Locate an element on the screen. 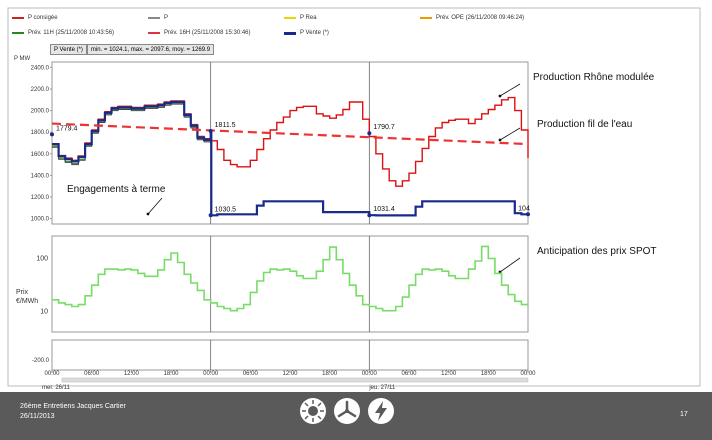 The height and width of the screenshot is (440, 712). legend-item-prev-11h: Prév. 11H (25/11/2008 10:43:56) is located at coordinates (63, 33).